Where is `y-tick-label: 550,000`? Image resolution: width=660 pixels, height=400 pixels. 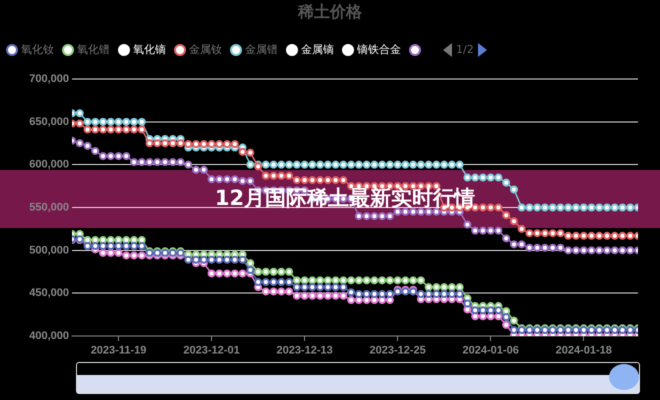 y-tick-label: 550,000 is located at coordinates (49, 208).